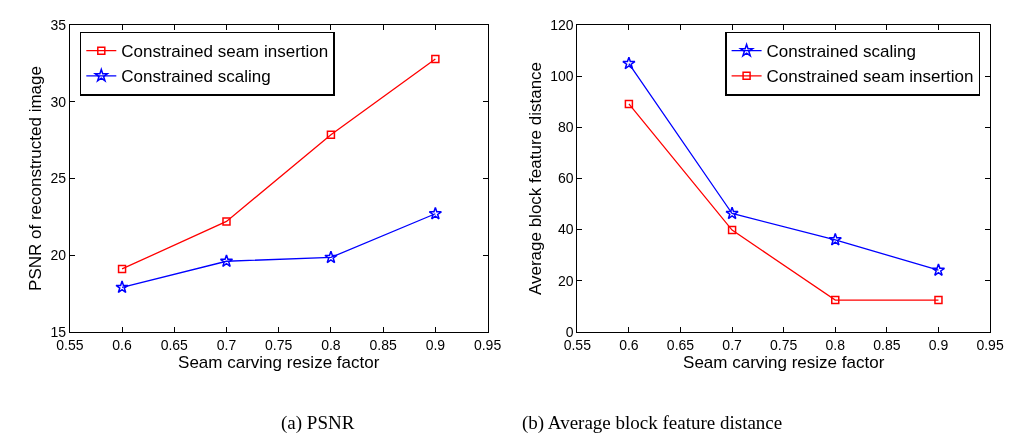  What do you see at coordinates (35, 178) in the screenshot?
I see `y-axis-title: PSNR of reconstructed image` at bounding box center [35, 178].